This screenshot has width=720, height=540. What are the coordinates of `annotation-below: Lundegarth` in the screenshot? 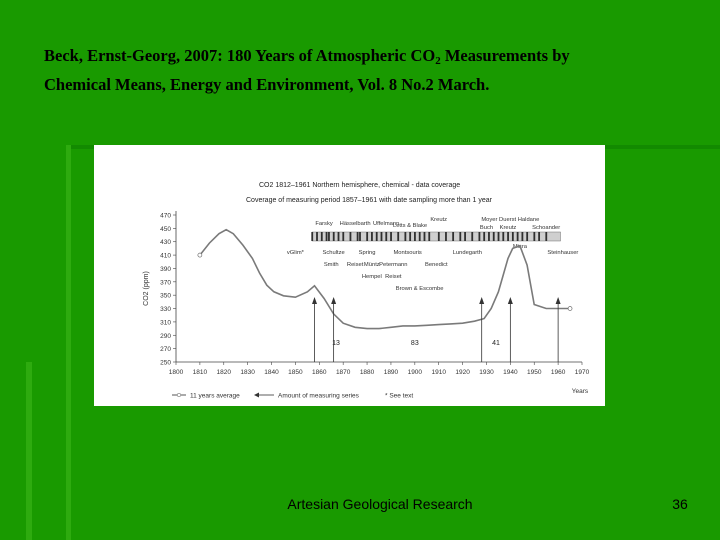 It's located at (467, 253).